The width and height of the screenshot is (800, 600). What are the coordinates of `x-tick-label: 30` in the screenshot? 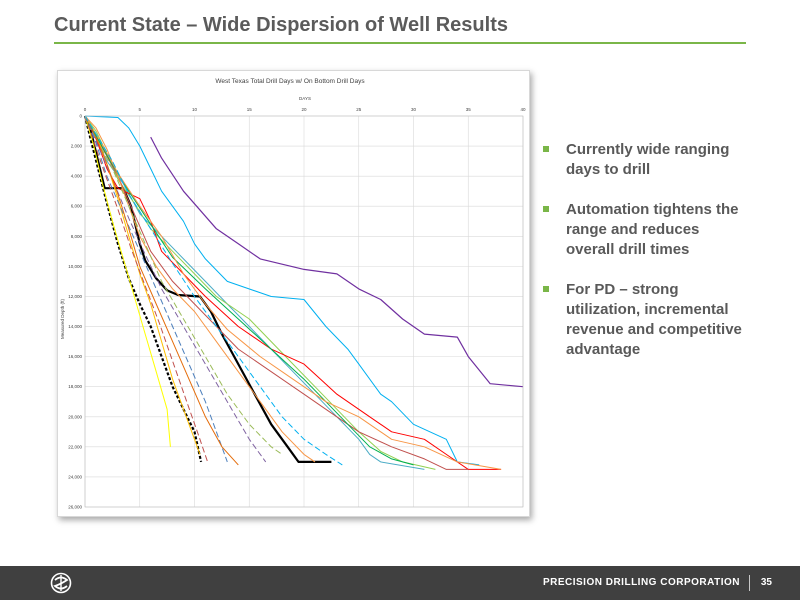 It's located at (414, 109).